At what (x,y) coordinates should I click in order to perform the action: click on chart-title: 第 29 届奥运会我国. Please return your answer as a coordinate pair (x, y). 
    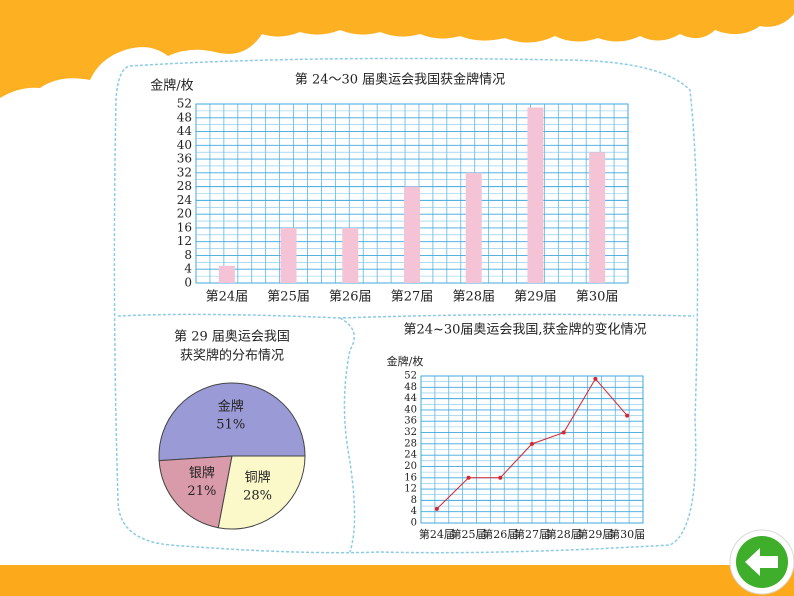
    Looking at the image, I should click on (232, 337).